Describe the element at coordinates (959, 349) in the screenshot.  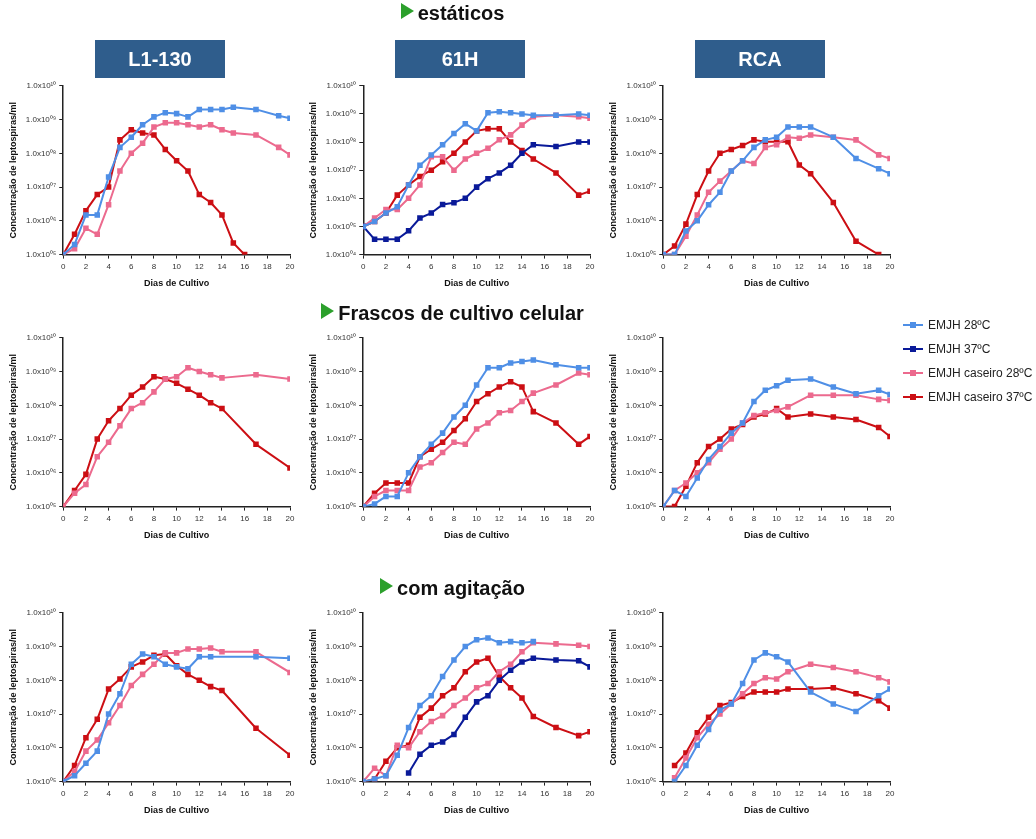
I see `legend-label: EMJH 37ºC` at that location.